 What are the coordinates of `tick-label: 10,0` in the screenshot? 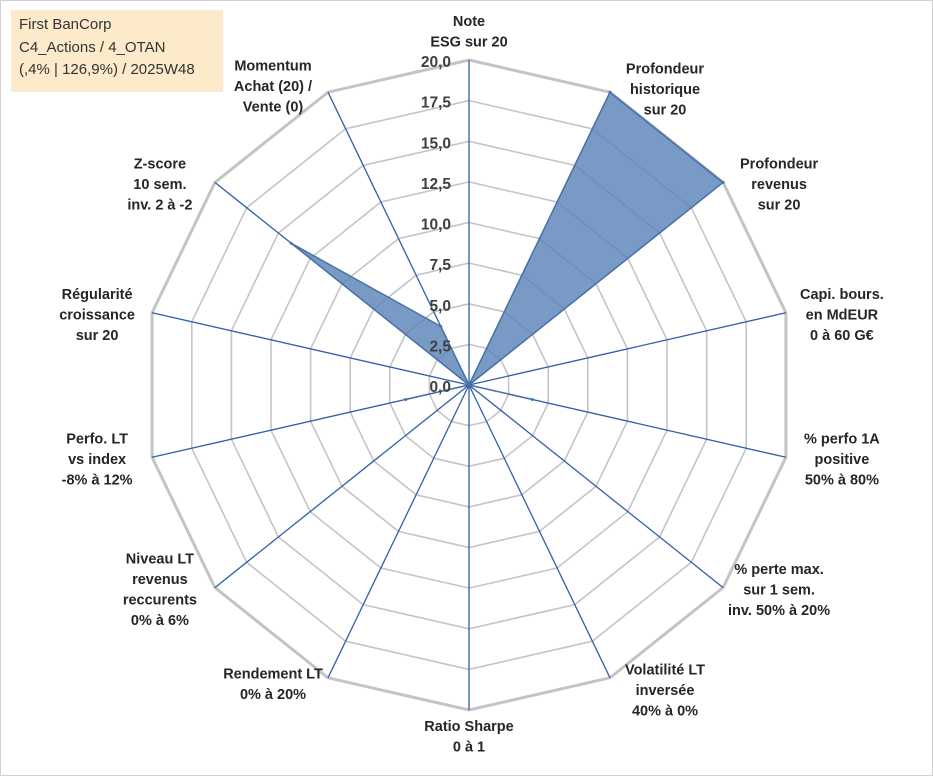 It's located at (436, 225).